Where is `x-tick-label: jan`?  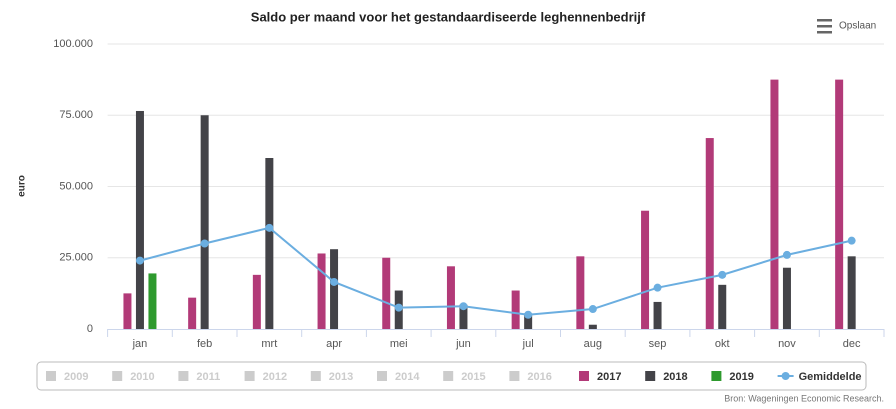 x-tick-label: jan is located at coordinates (140, 344).